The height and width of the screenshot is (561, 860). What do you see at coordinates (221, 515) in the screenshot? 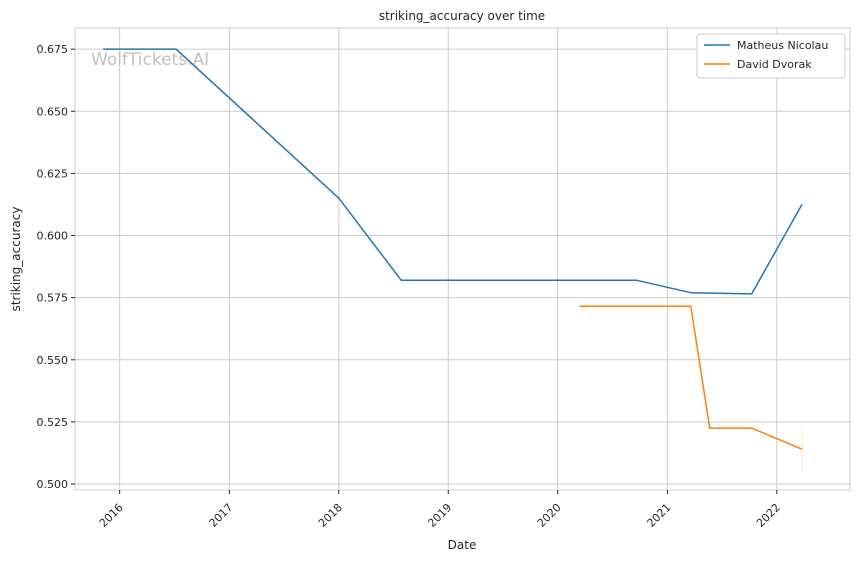
I see `x-tick-label: 2017` at bounding box center [221, 515].